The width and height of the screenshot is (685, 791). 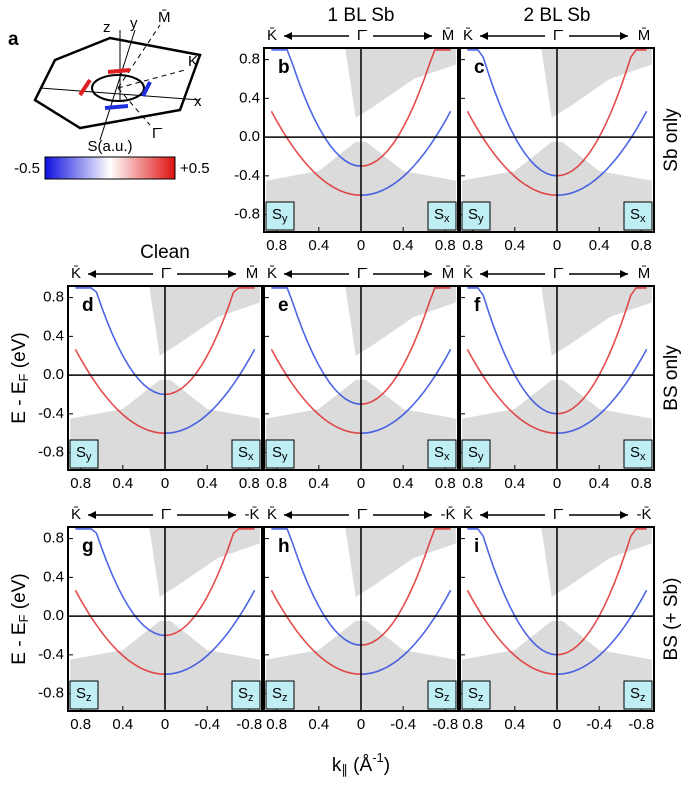 I want to click on label-close: ), so click(x=387, y=765).